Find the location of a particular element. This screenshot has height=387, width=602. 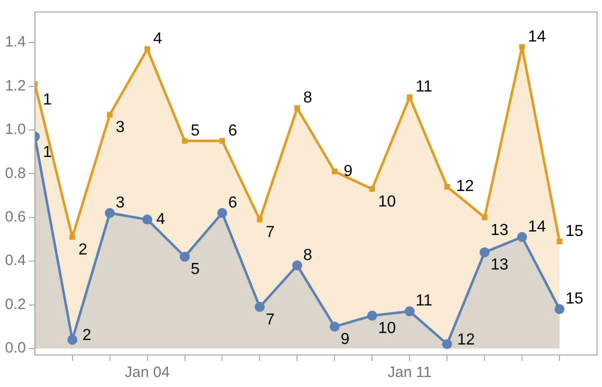

y-tick-label: 0.8 is located at coordinates (15, 173).